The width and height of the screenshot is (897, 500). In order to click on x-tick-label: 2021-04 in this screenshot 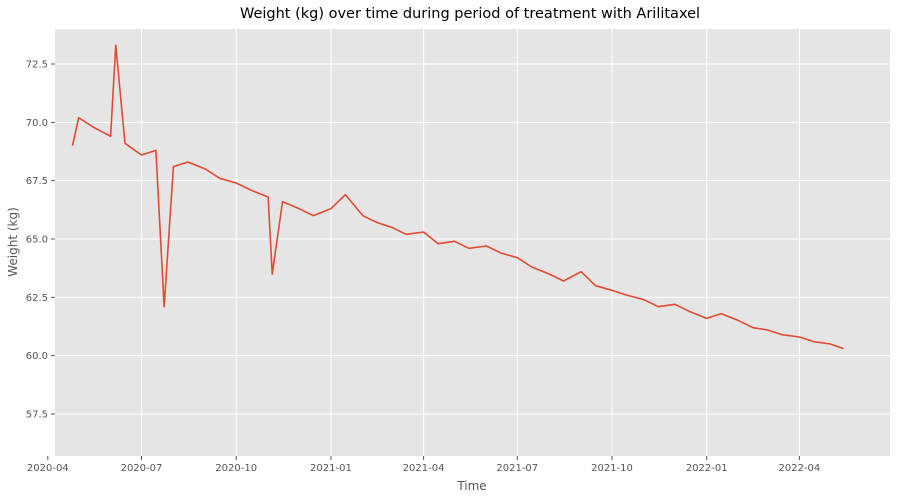, I will do `click(424, 468)`.